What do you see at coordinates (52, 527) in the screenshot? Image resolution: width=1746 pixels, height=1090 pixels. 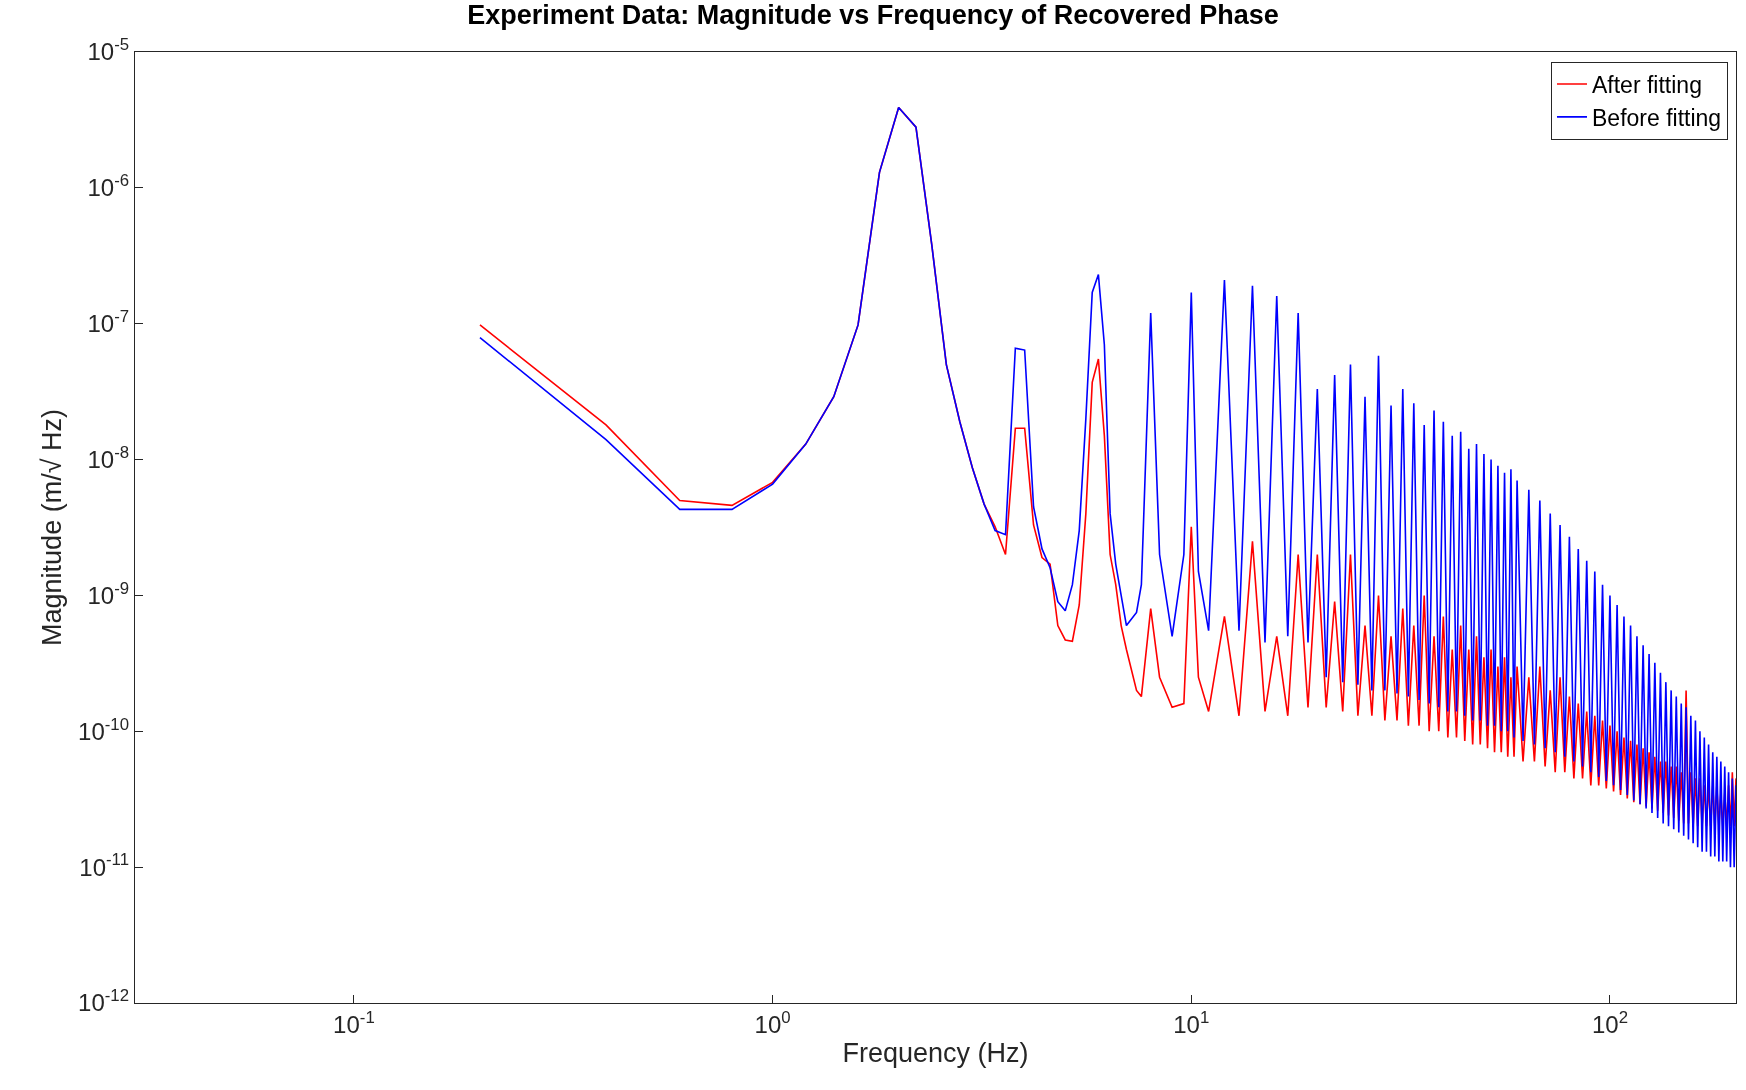 I see `y-axis-title: Magnitude (m/√ Hz)` at bounding box center [52, 527].